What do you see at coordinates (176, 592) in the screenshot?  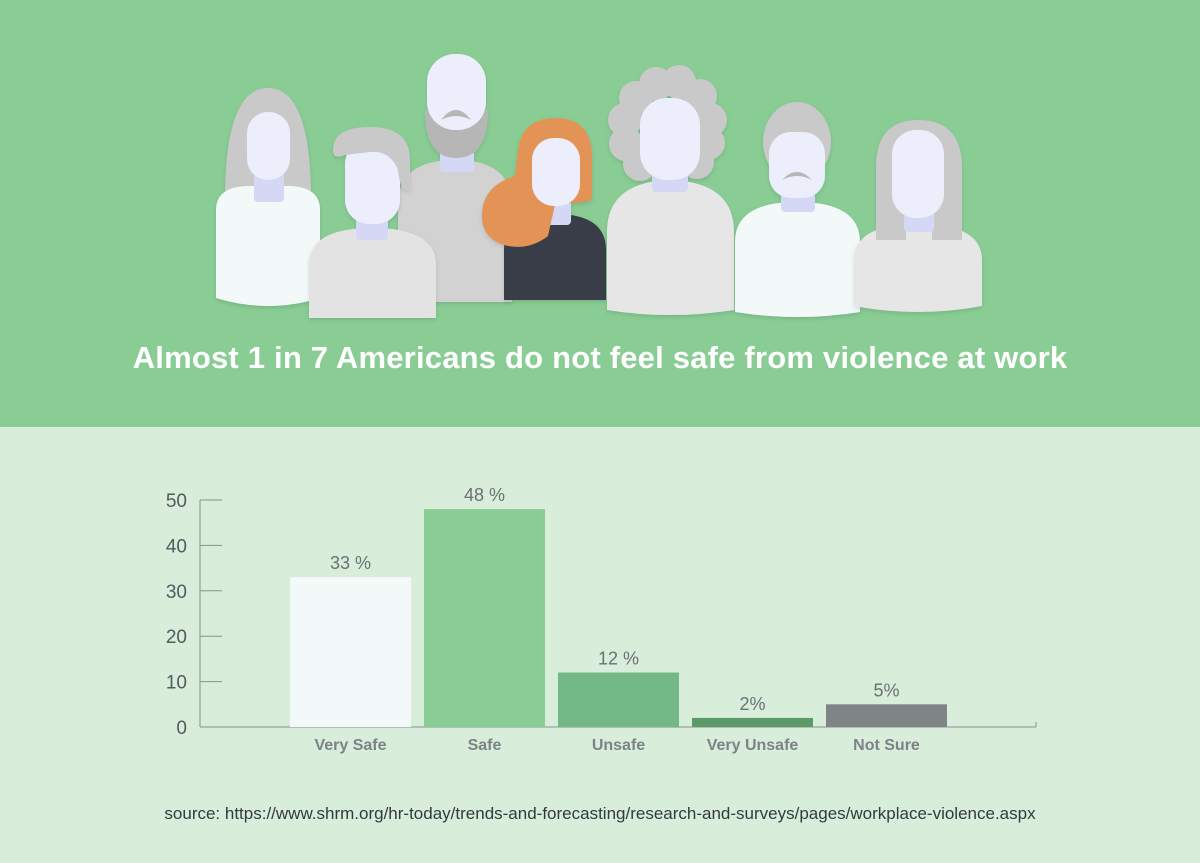 I see `y-tick-label: 30` at bounding box center [176, 592].